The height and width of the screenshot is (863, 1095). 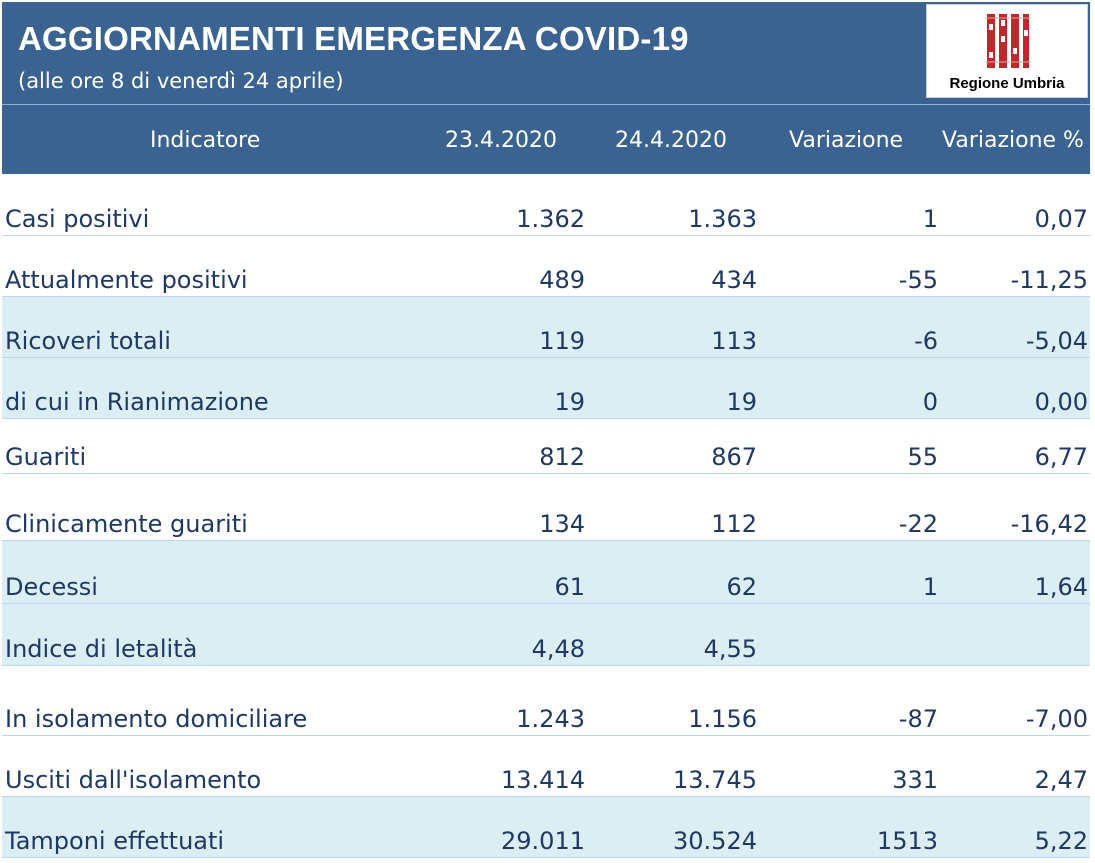 I want to click on table-row: Indice di letalità 4,48 4,55, so click(x=546, y=635).